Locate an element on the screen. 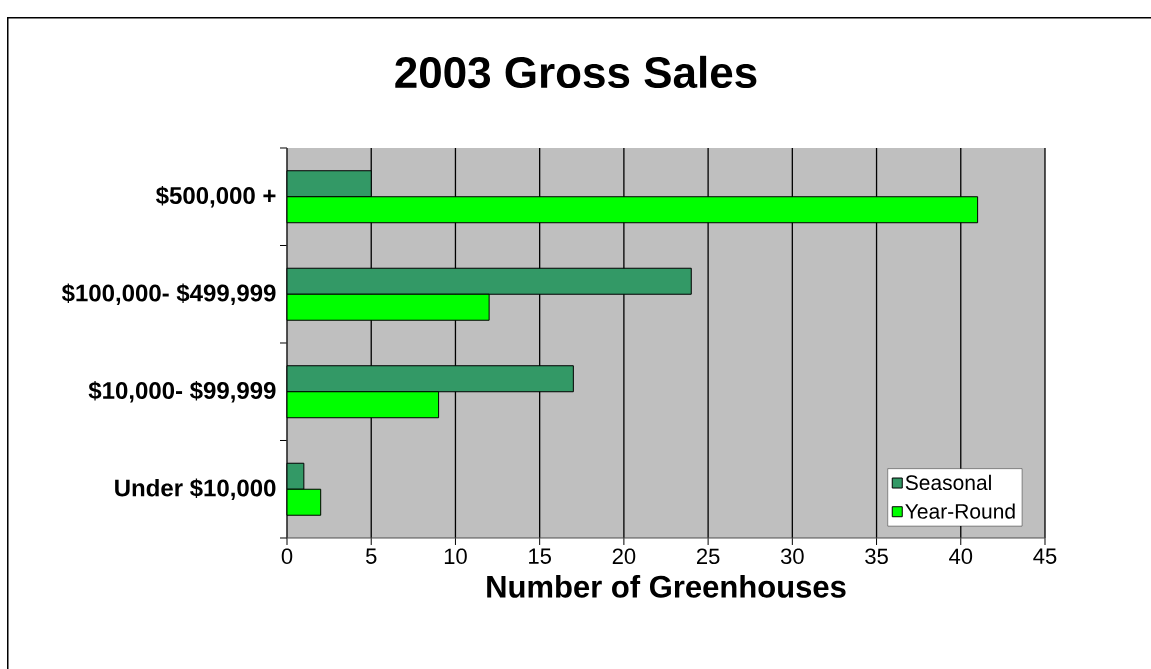 The image size is (1151, 669). y-tick-label: $10,000- $99,999 is located at coordinates (182, 391).